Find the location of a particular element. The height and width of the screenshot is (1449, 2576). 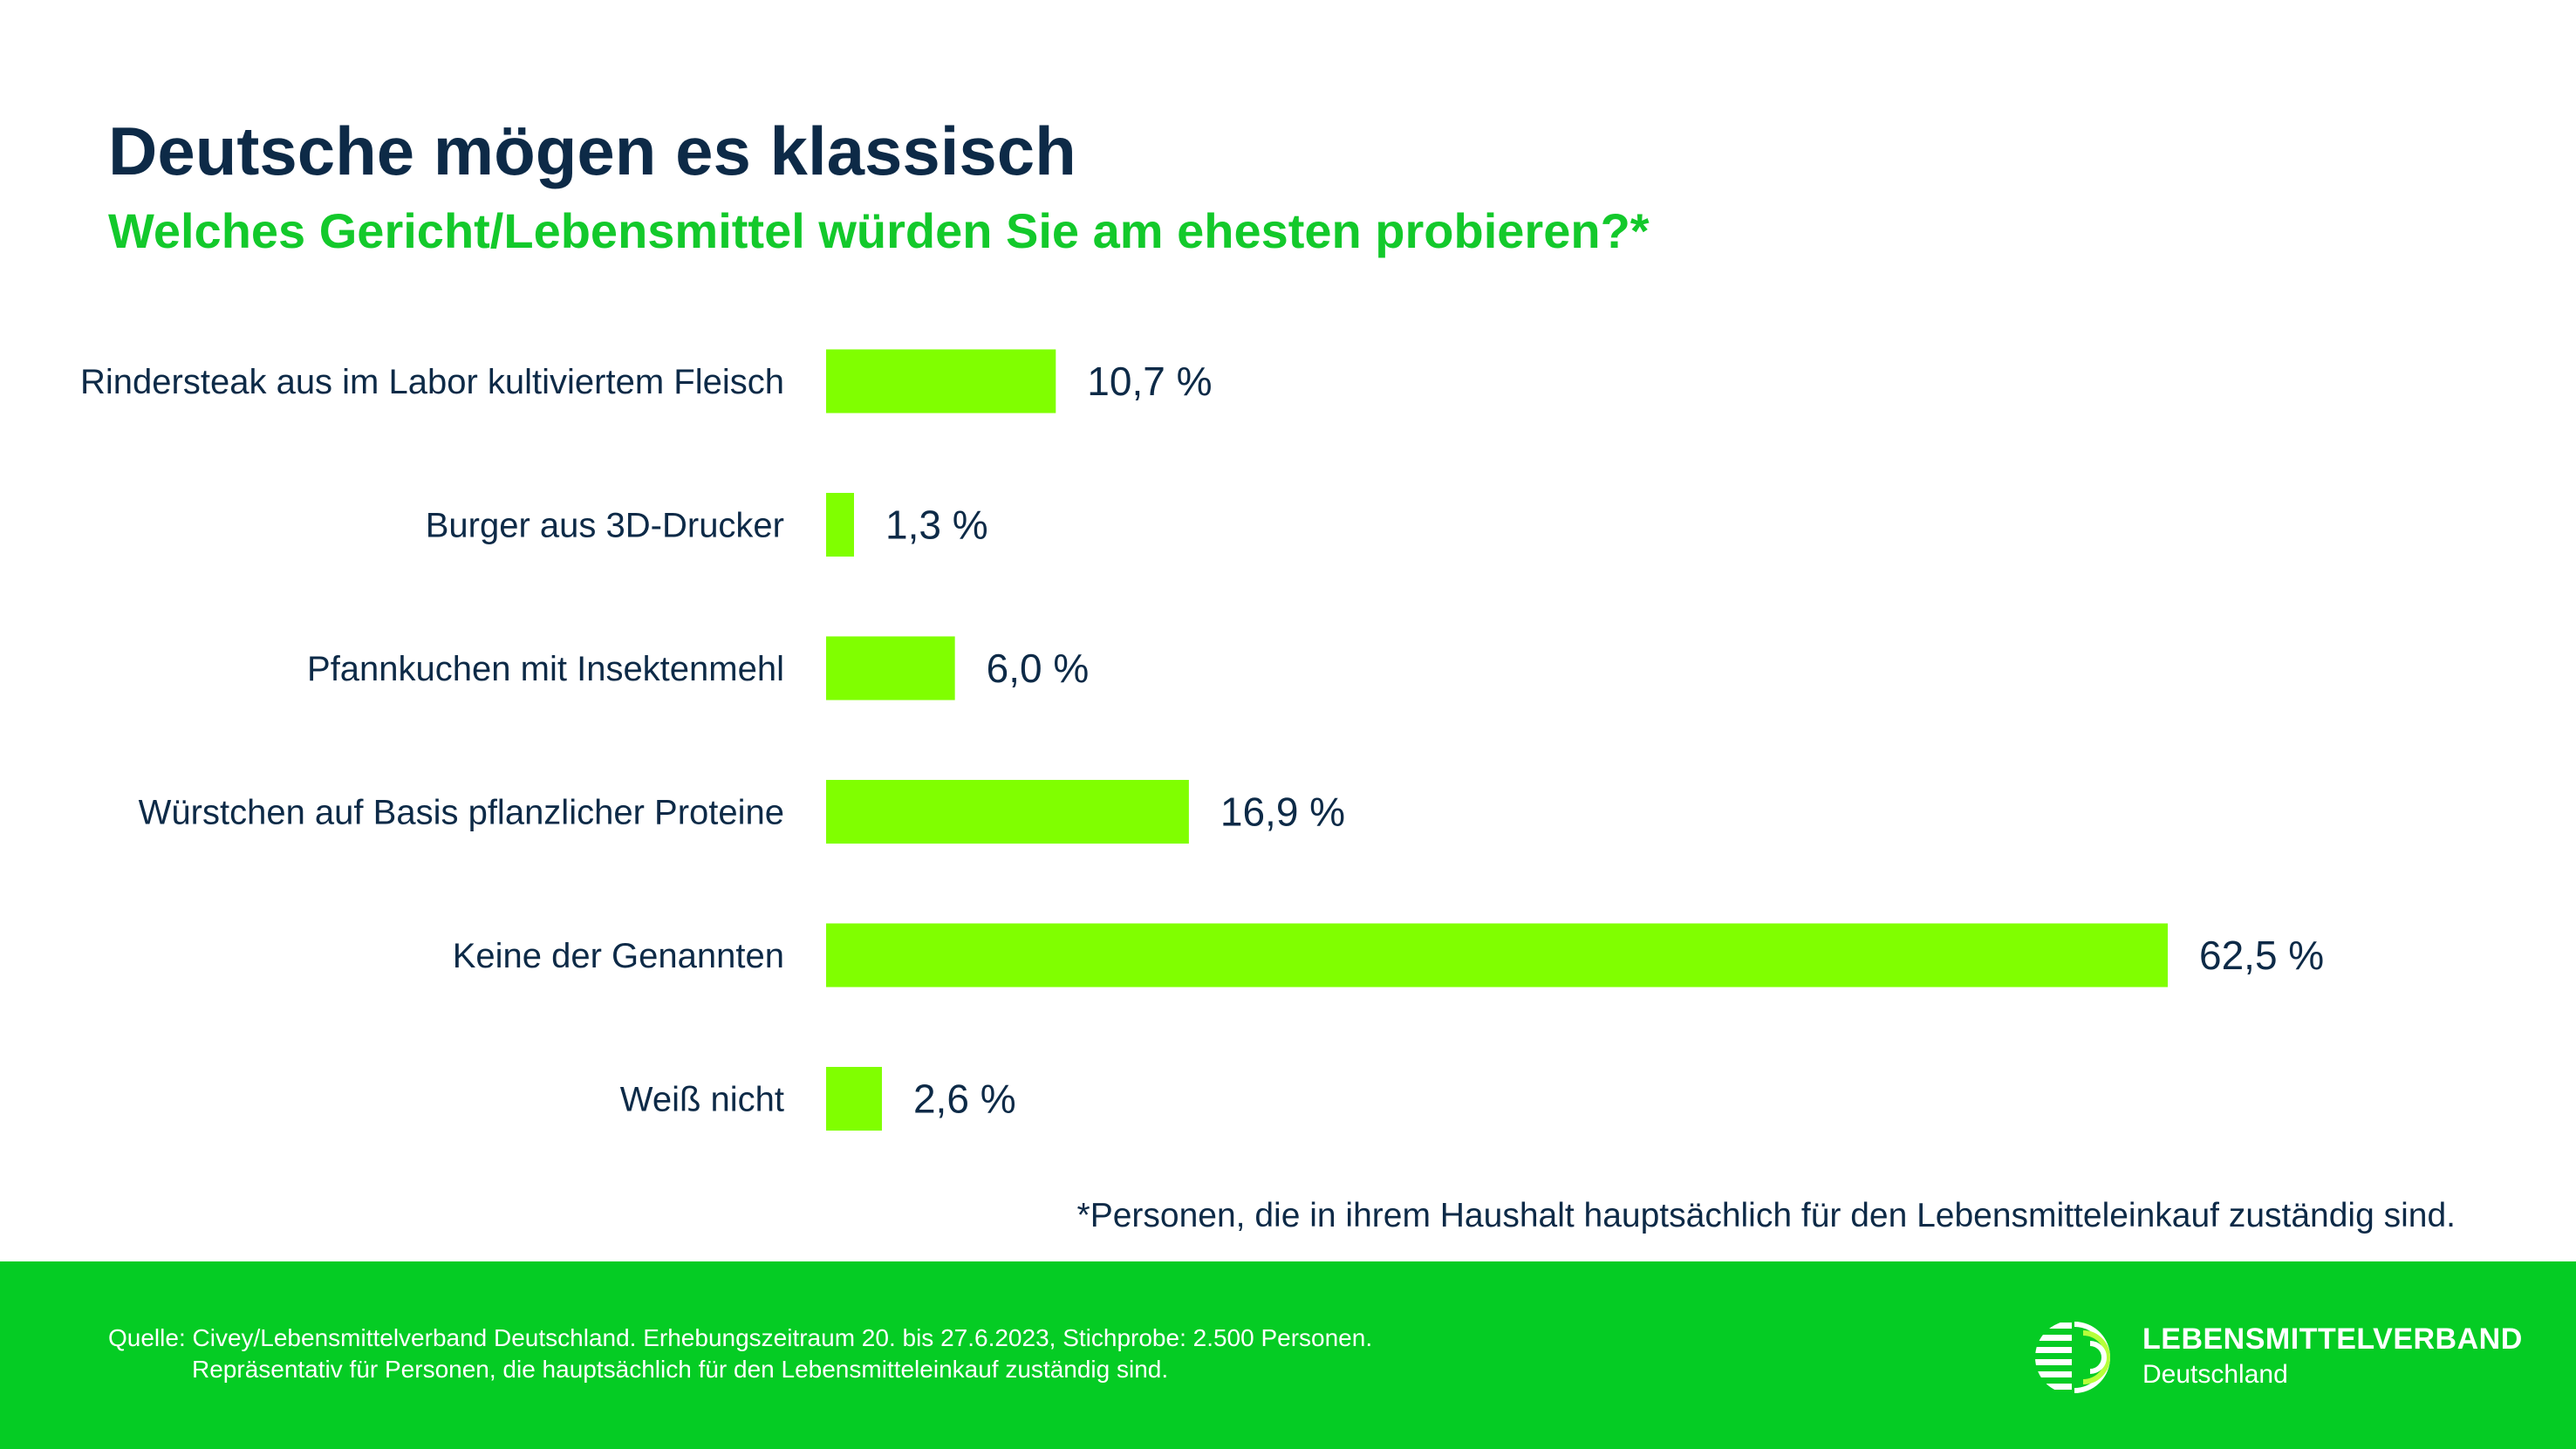

value-label: 6,0 % is located at coordinates (1038, 669).